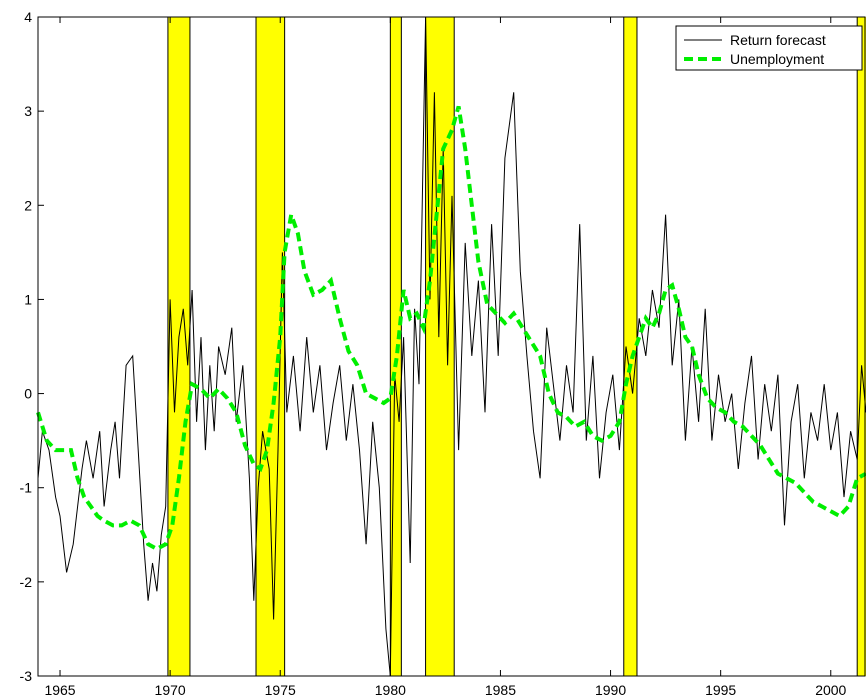 The width and height of the screenshot is (866, 700). What do you see at coordinates (830, 690) in the screenshot?
I see `x-tick-label-2000: 2000` at bounding box center [830, 690].